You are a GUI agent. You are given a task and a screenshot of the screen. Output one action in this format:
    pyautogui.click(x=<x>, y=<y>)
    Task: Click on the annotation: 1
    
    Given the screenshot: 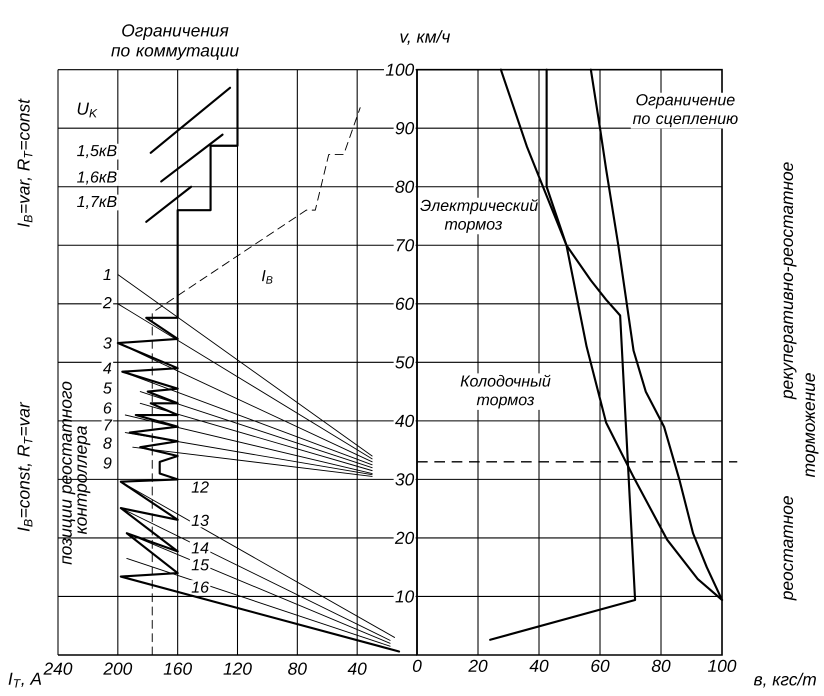 What is the action you would take?
    pyautogui.click(x=106, y=274)
    